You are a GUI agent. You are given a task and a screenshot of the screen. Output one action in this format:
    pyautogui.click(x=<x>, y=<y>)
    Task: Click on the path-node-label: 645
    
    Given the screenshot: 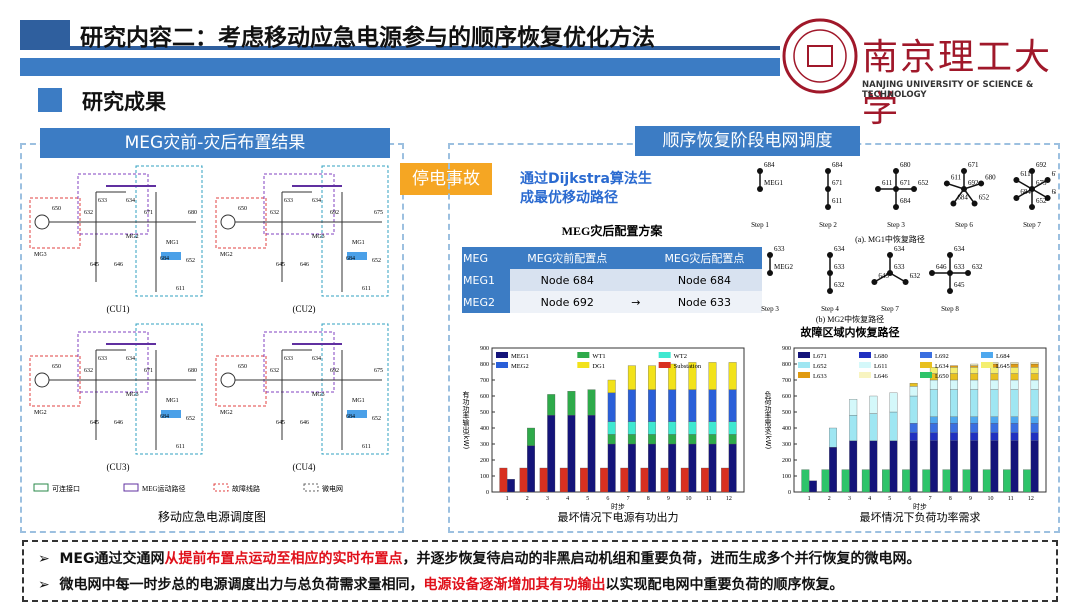 What is the action you would take?
    pyautogui.click(x=959, y=285)
    